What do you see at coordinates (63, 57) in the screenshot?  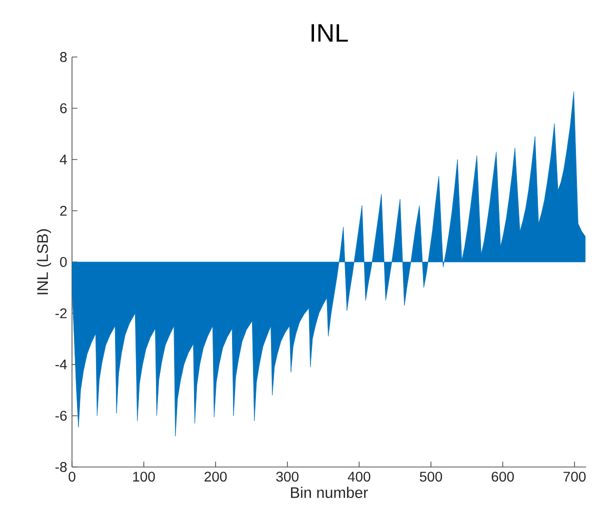 I see `y-tick-label: 8` at bounding box center [63, 57].